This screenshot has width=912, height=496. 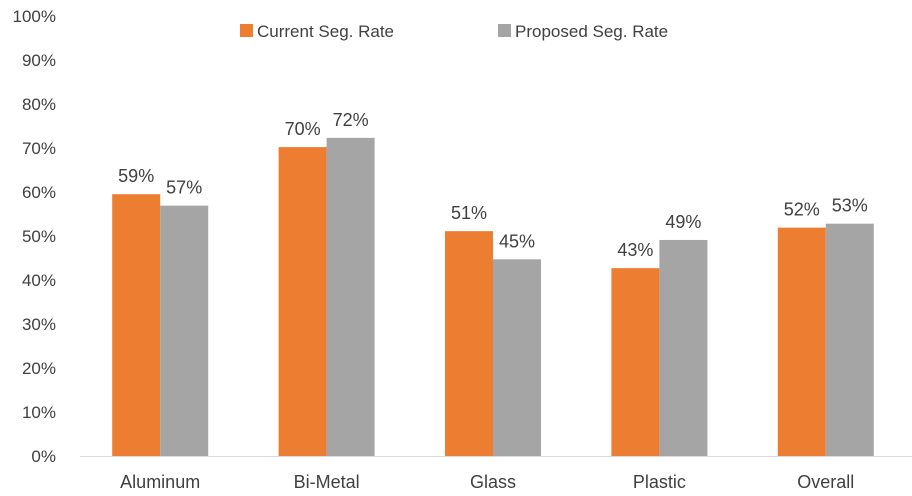 What do you see at coordinates (39, 280) in the screenshot?
I see `y-tick-label: 40%` at bounding box center [39, 280].